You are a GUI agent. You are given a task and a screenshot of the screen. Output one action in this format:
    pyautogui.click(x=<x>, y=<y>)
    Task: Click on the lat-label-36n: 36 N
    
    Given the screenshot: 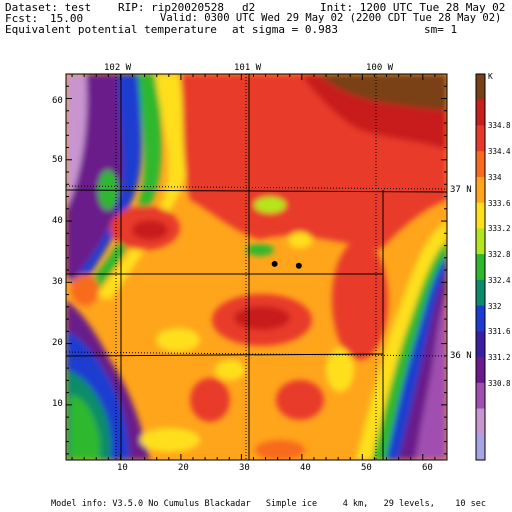 What is the action you would take?
    pyautogui.click(x=461, y=356)
    